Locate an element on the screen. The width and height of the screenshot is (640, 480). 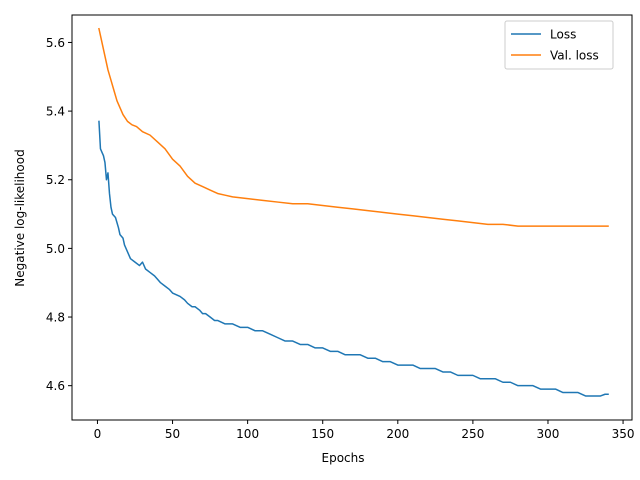
x-tick-label: 50 is located at coordinates (172, 434).